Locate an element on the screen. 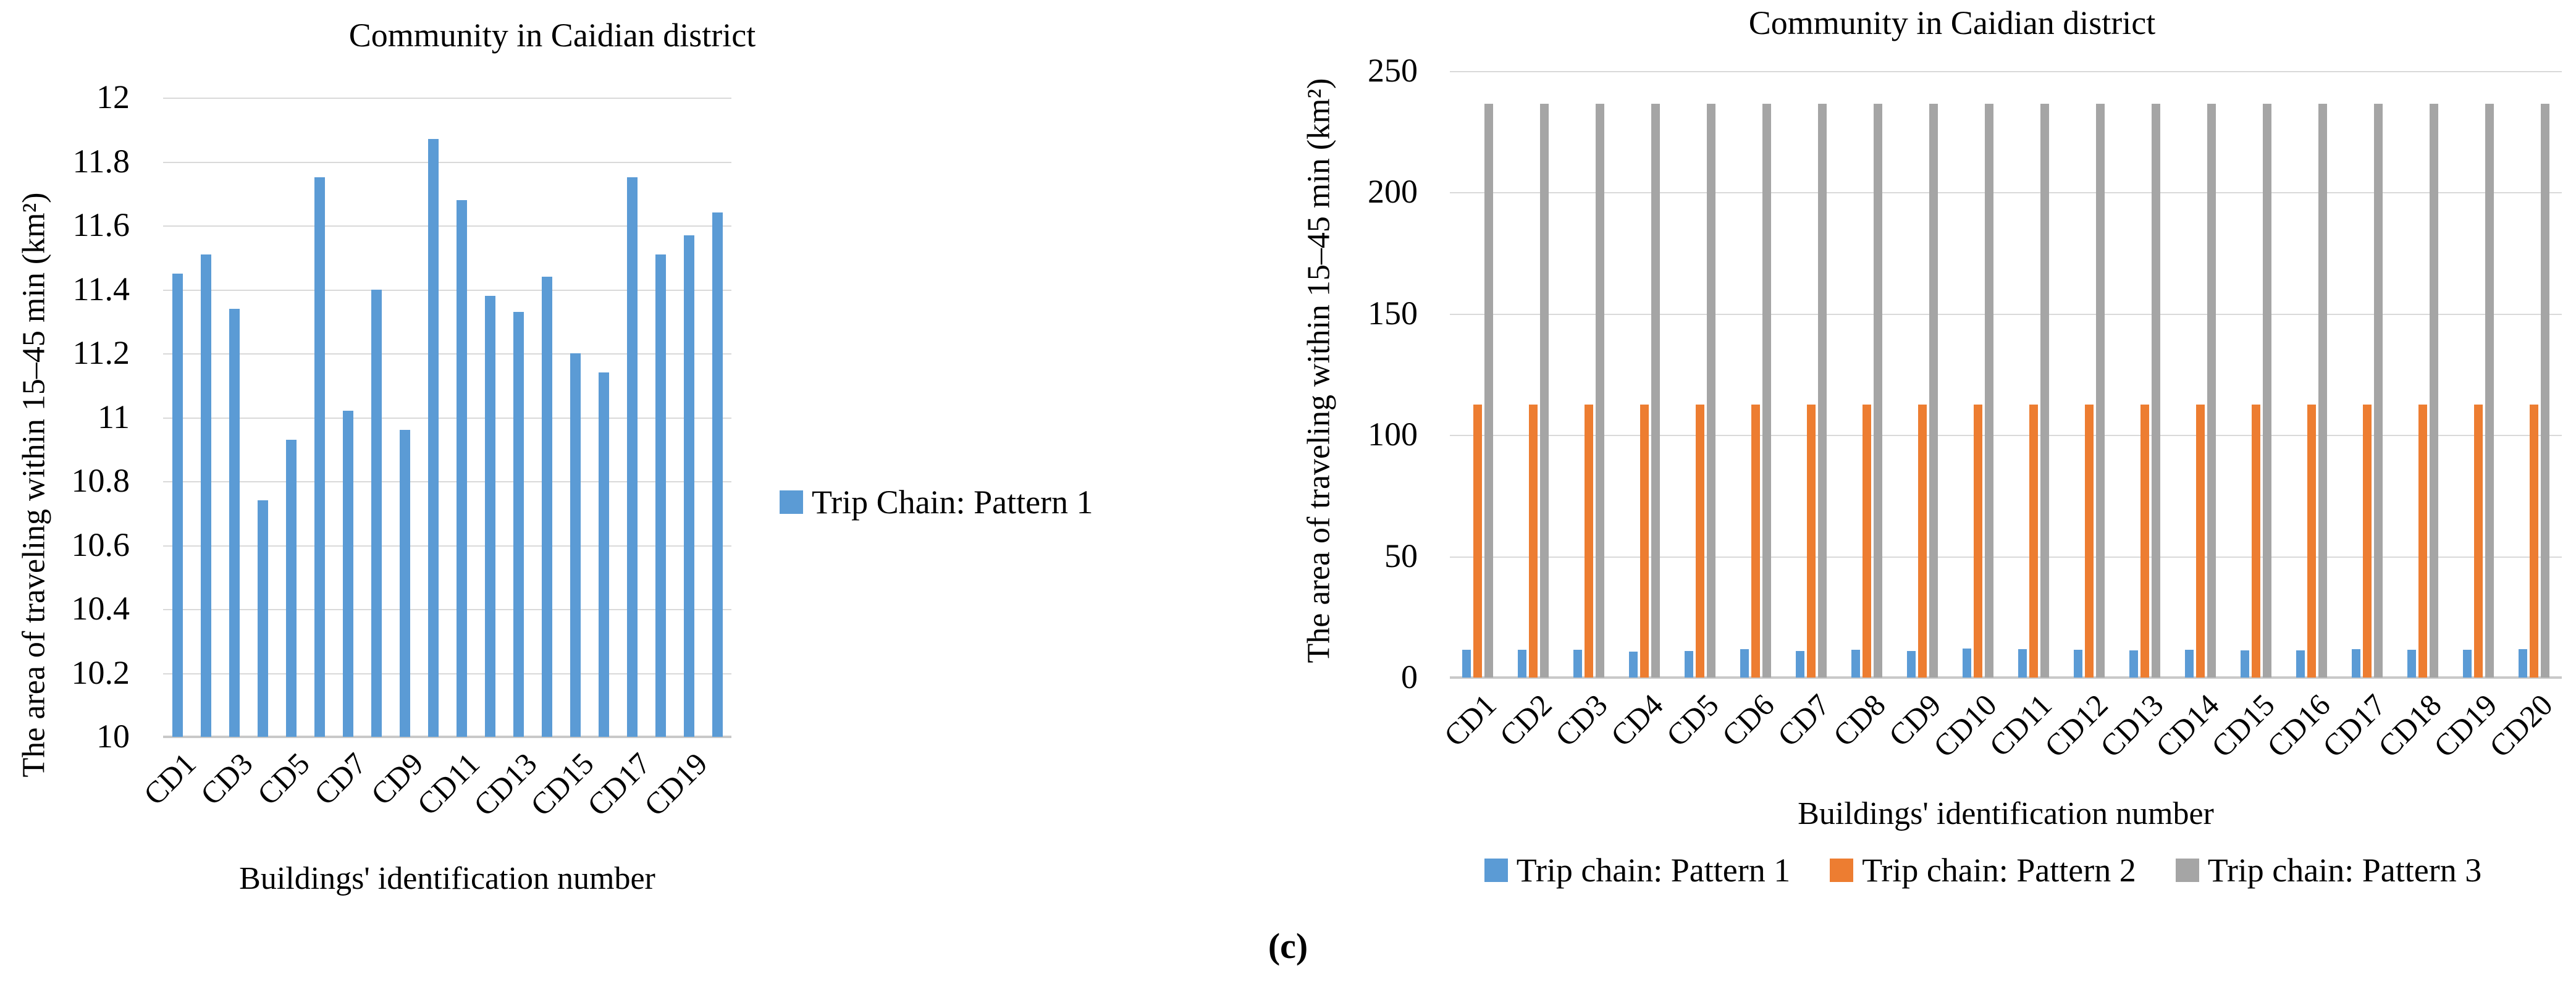 The width and height of the screenshot is (2576, 987). y-tick-label: 100 is located at coordinates (1393, 434).